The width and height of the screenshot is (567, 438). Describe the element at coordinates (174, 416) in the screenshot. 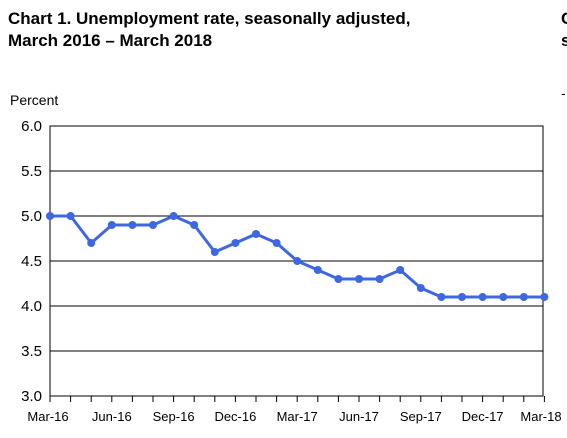

I see `x-tick-label: Sep-16` at that location.